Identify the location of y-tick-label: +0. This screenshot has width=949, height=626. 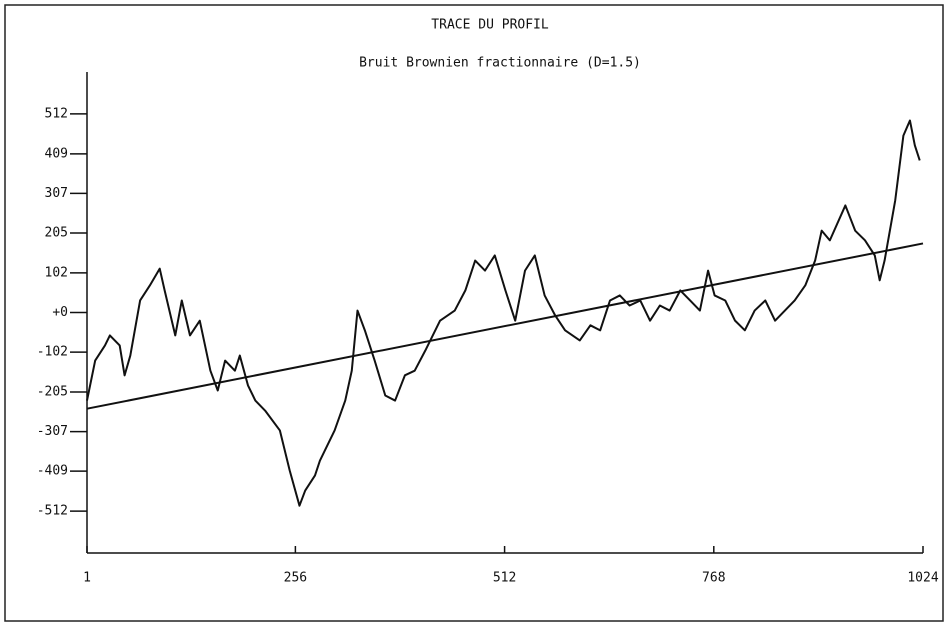
(60, 312).